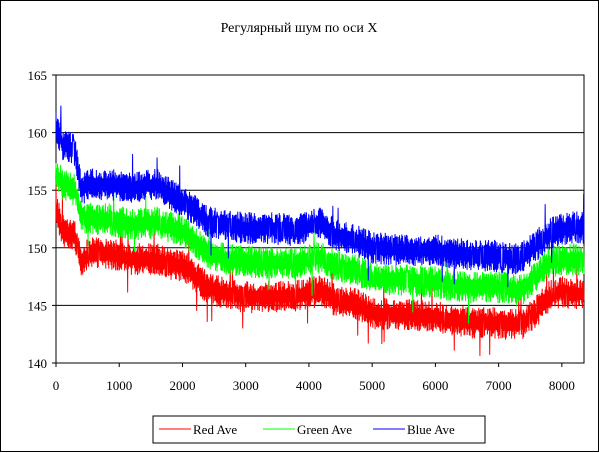 The width and height of the screenshot is (599, 453). Describe the element at coordinates (38, 248) in the screenshot. I see `y-tick-label: 150` at that location.